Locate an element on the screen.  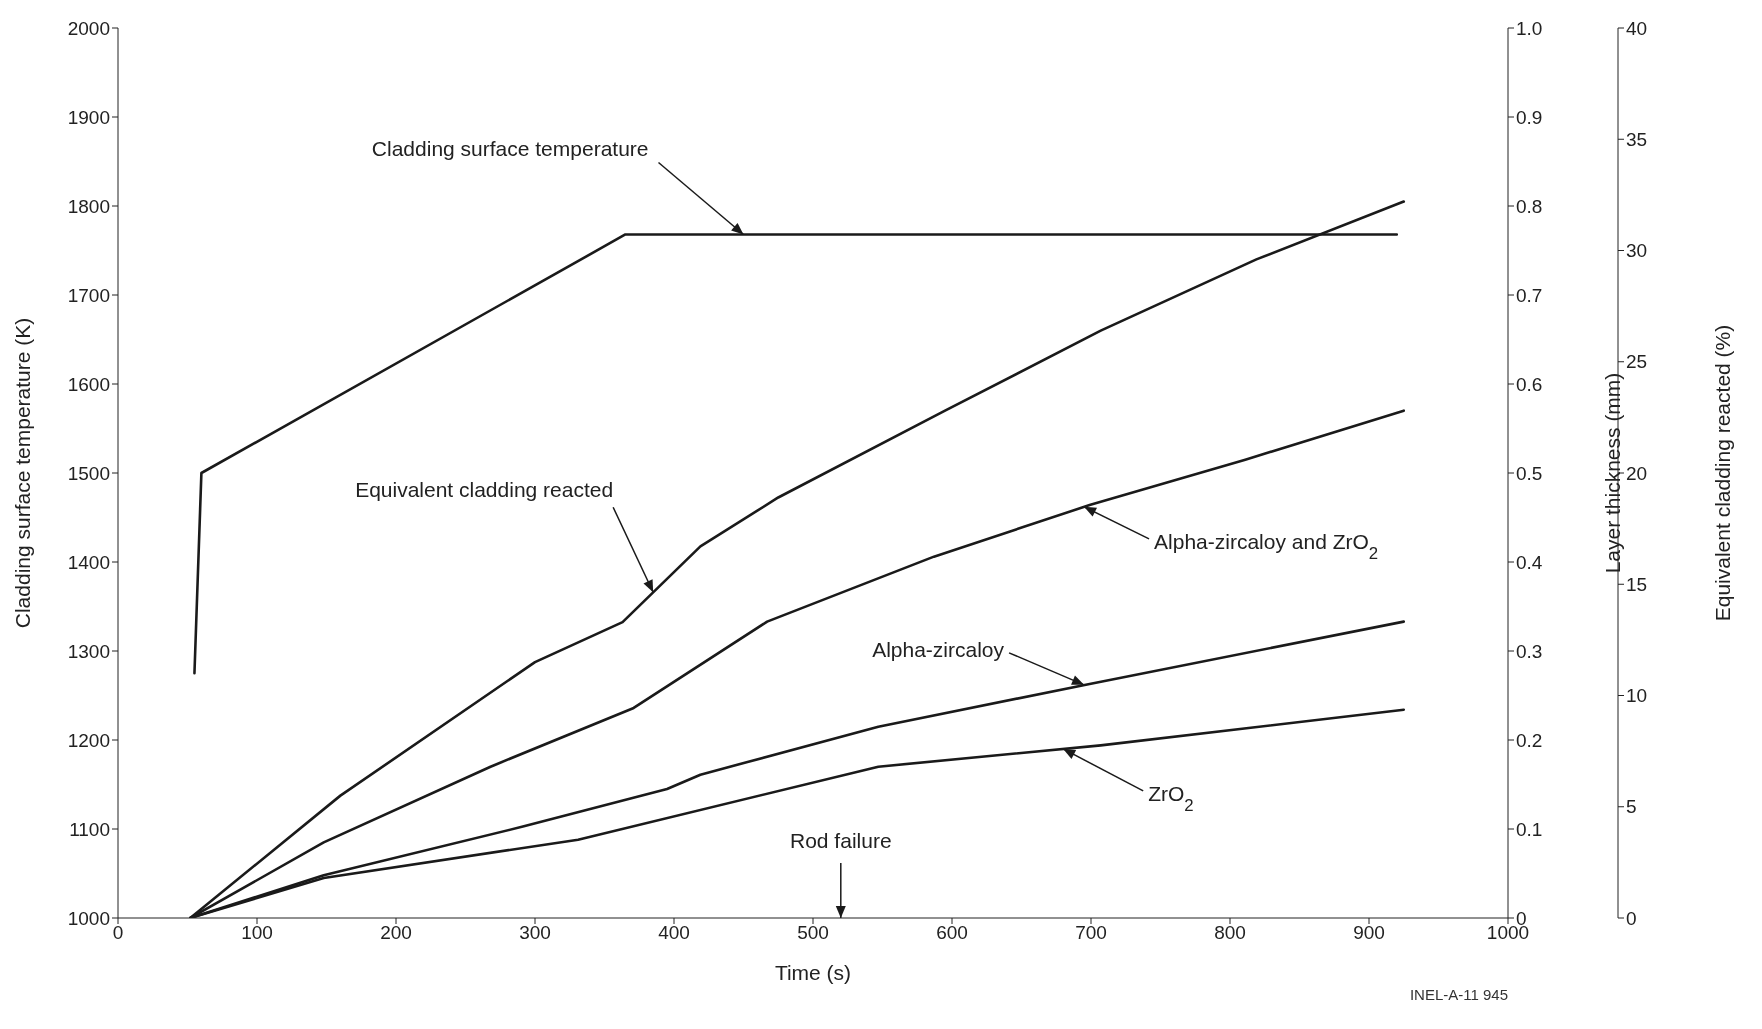
x-tick-label: 200 is located at coordinates (396, 933).